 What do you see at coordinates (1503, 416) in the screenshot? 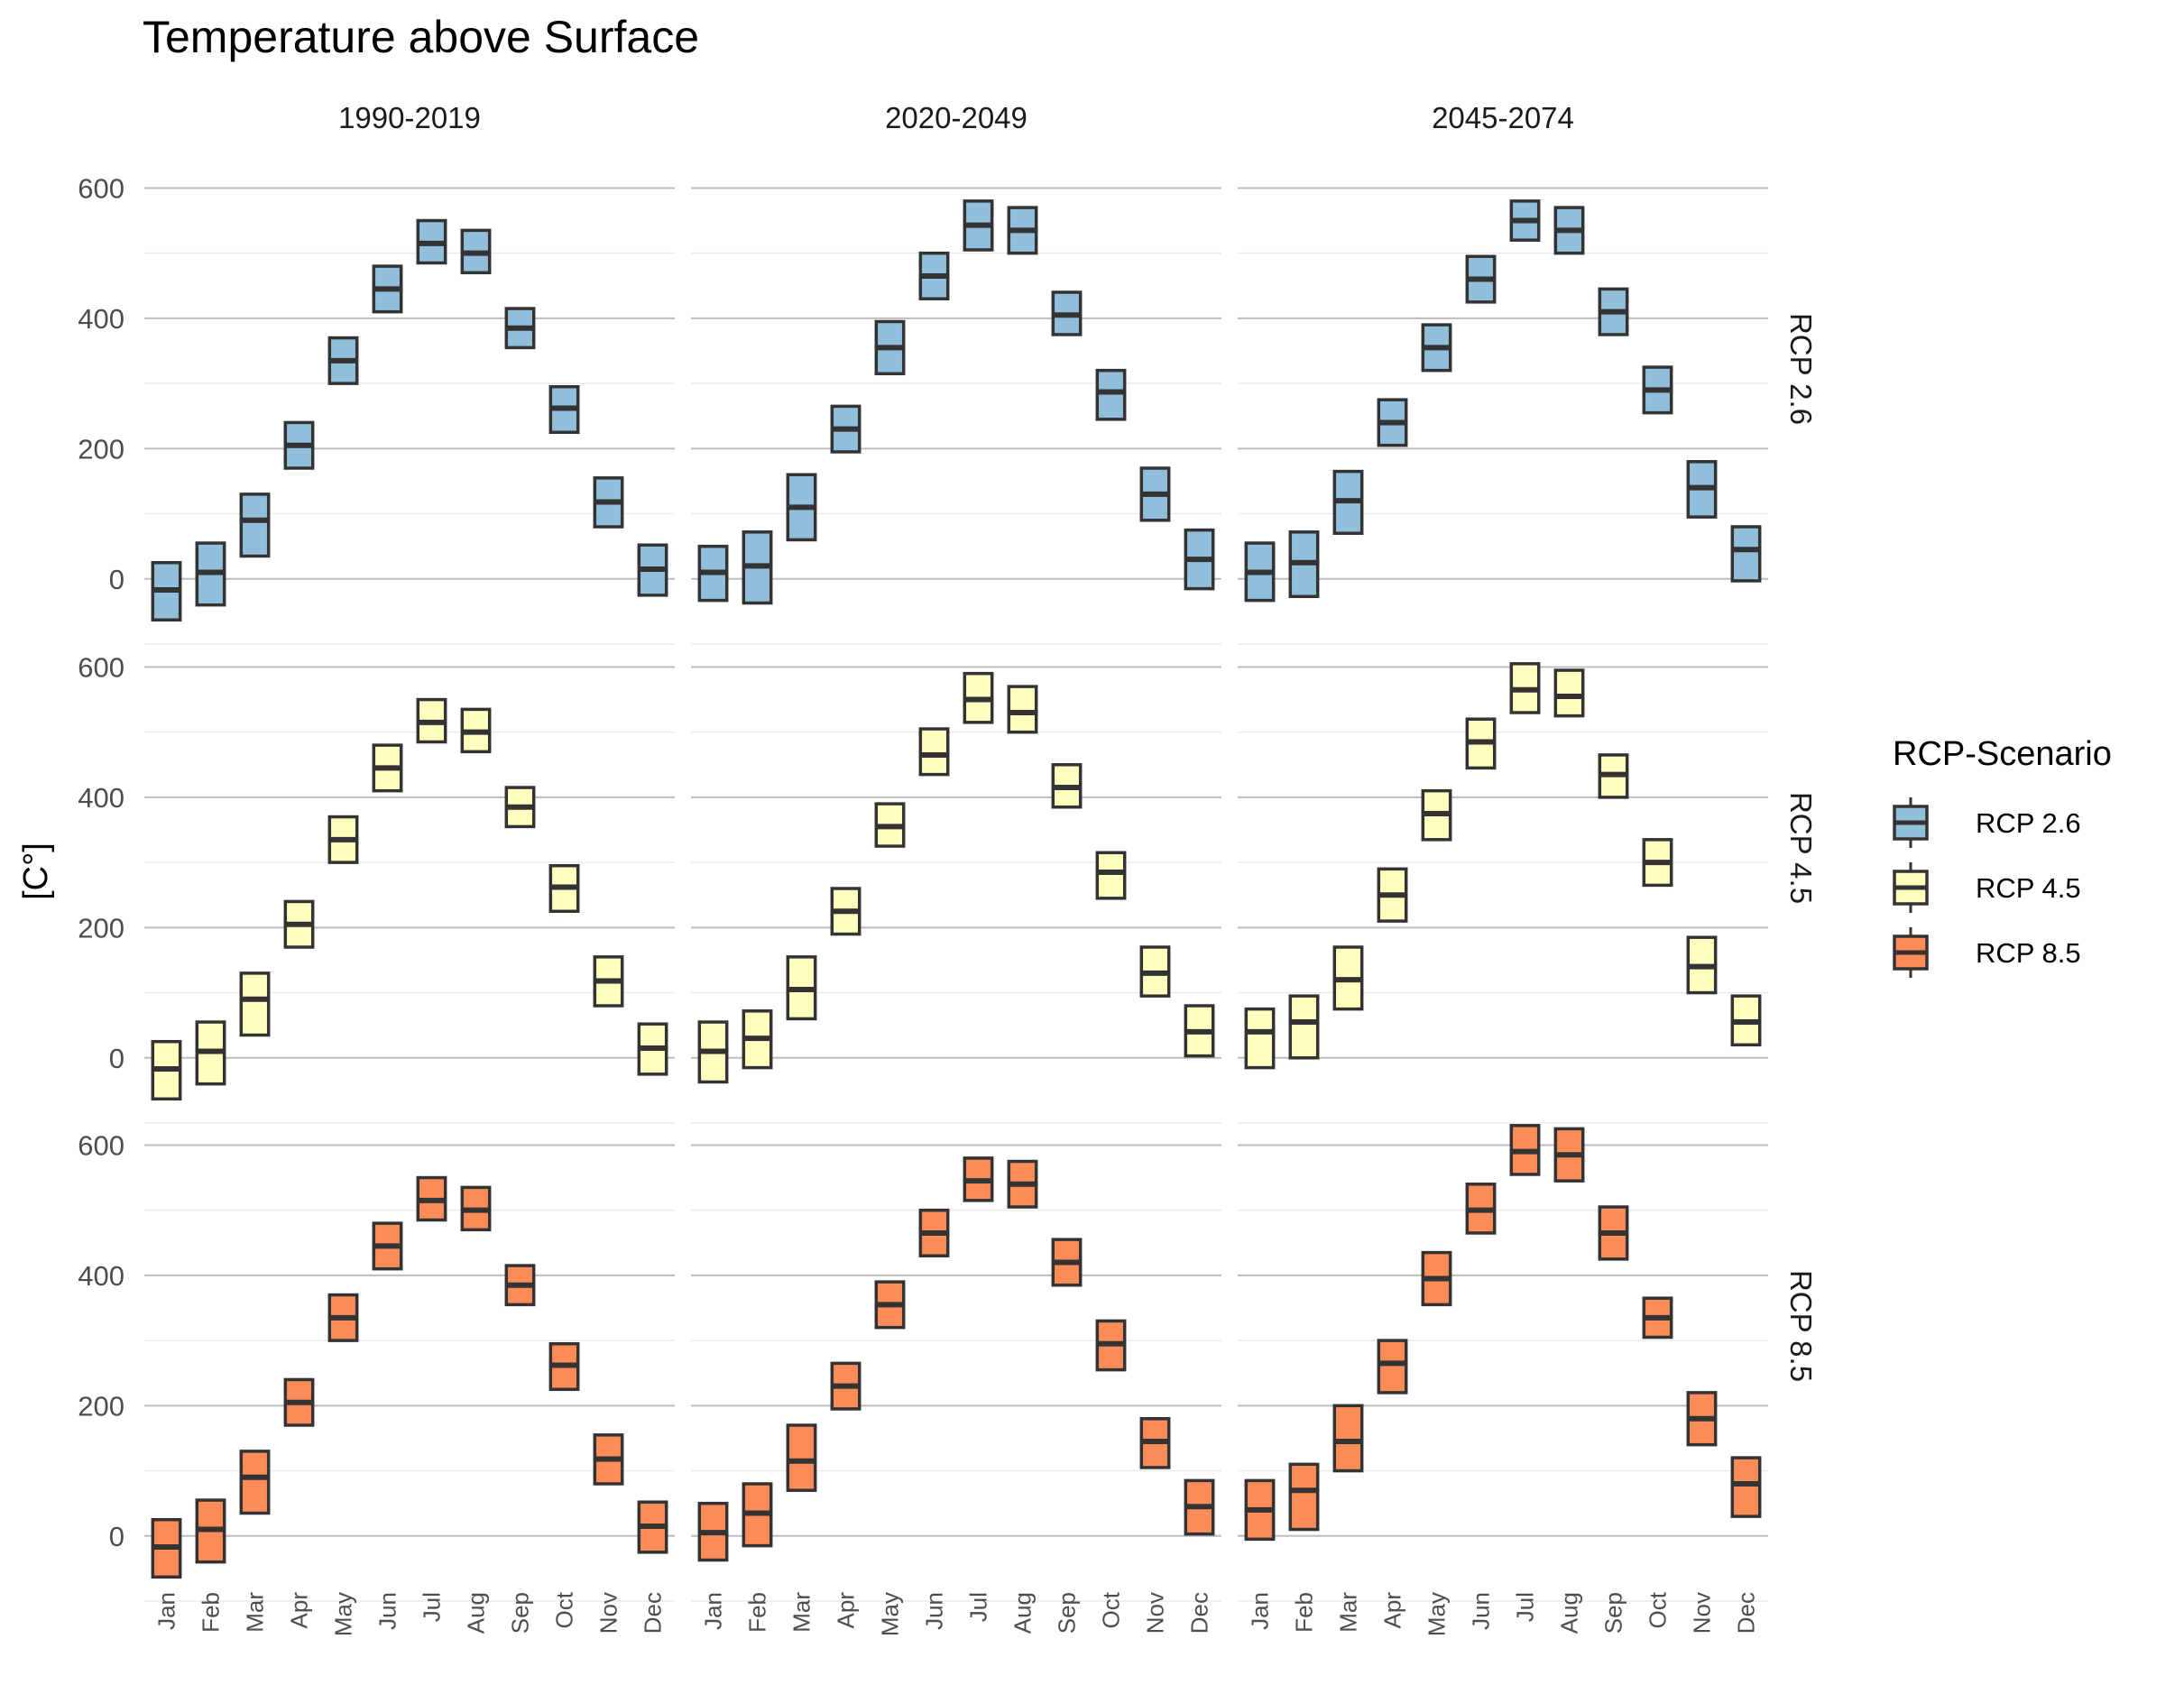
I see `panel-RCP-2-6-2045-2074` at bounding box center [1503, 416].